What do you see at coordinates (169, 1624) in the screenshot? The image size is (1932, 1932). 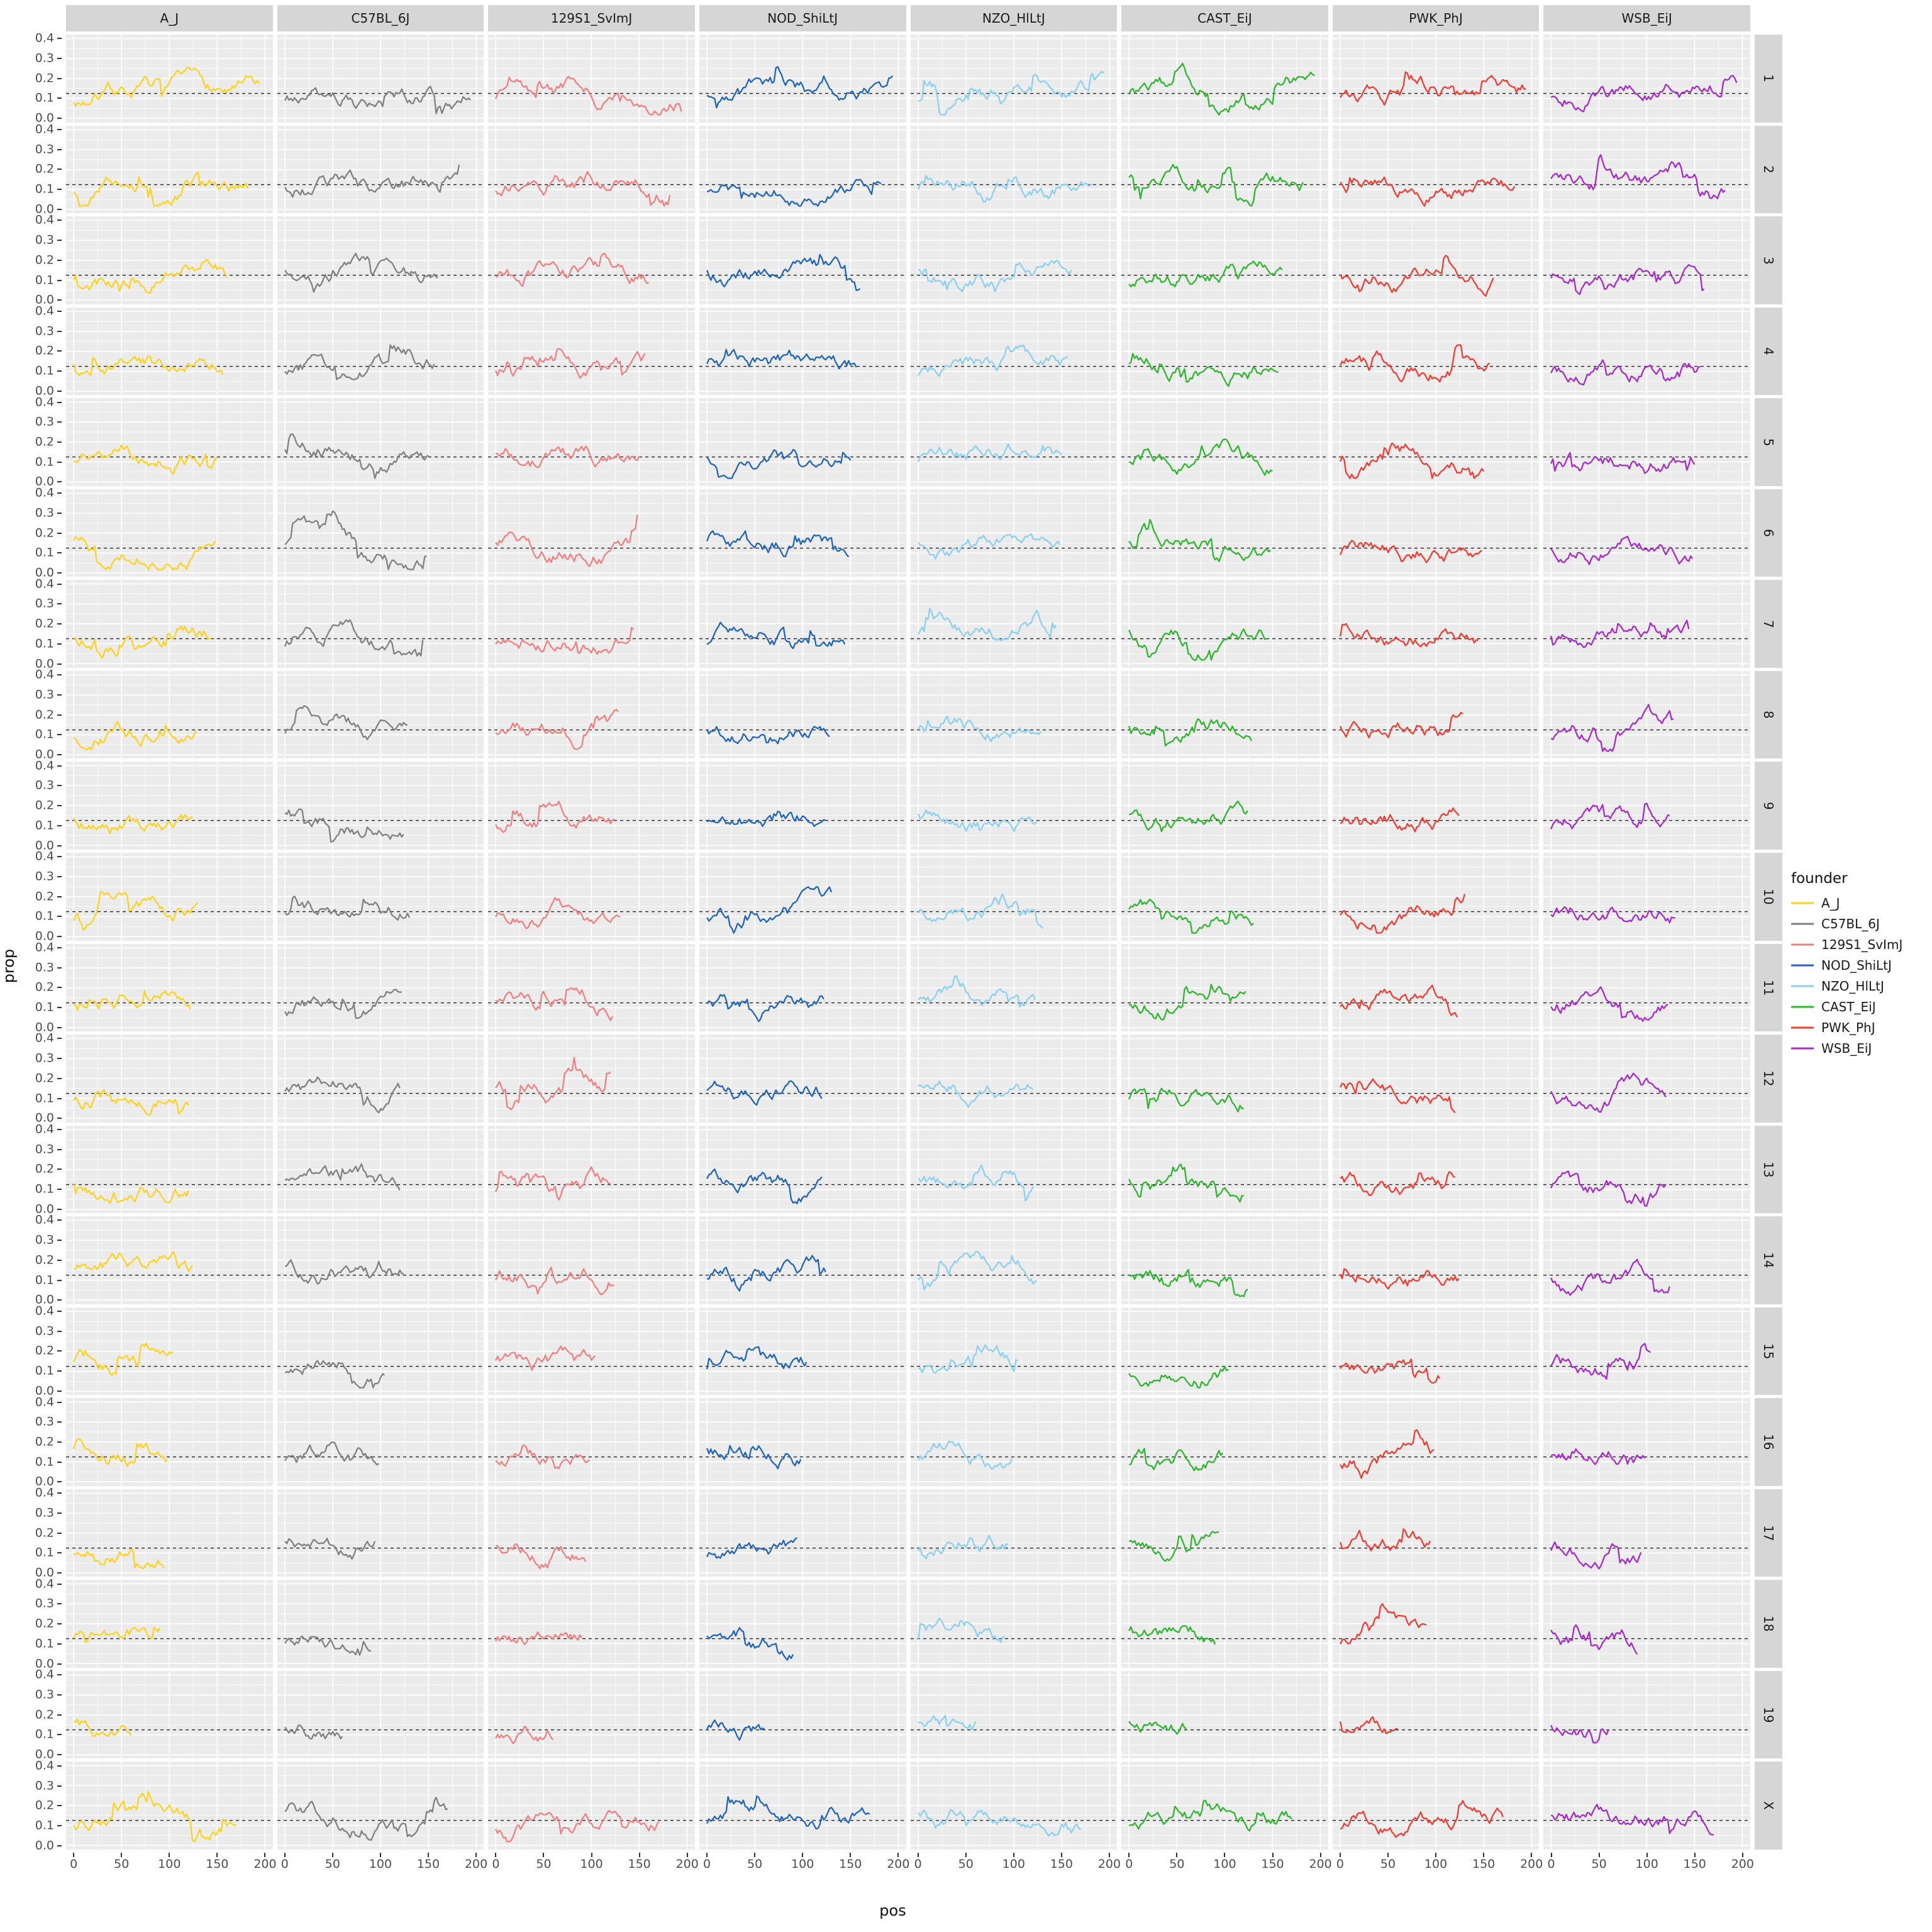 I see `facet-panel-A_J-chr18` at bounding box center [169, 1624].